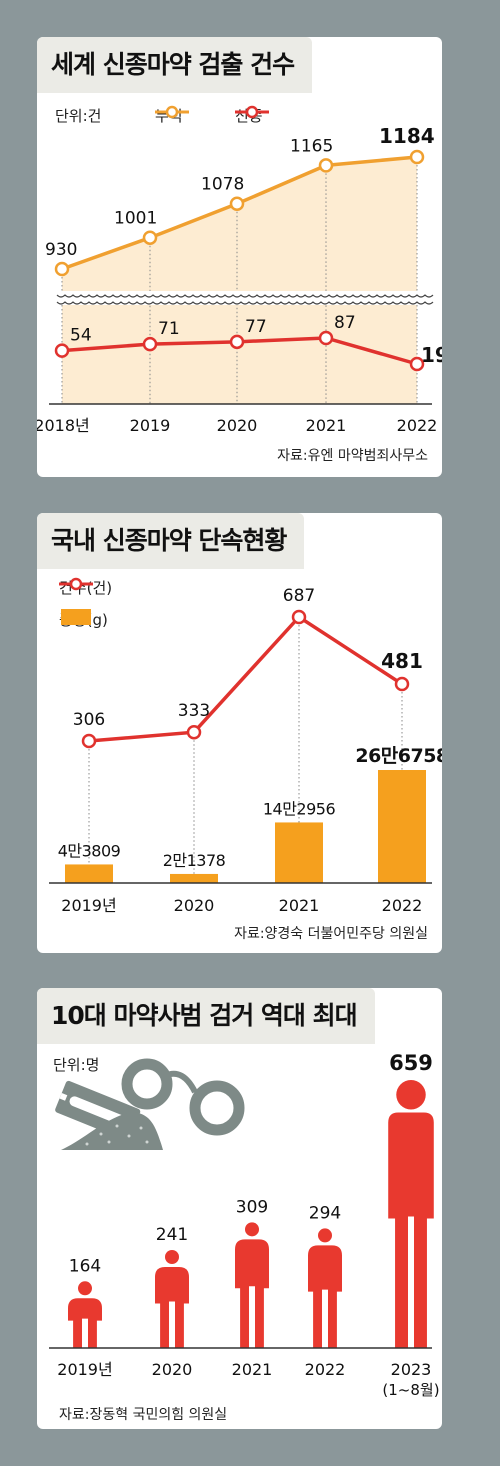 Image resolution: width=500 pixels, height=1466 pixels. I want to click on youth-chart-source: 자료:장동혁 국민의힘 의원실, so click(143, 1415).